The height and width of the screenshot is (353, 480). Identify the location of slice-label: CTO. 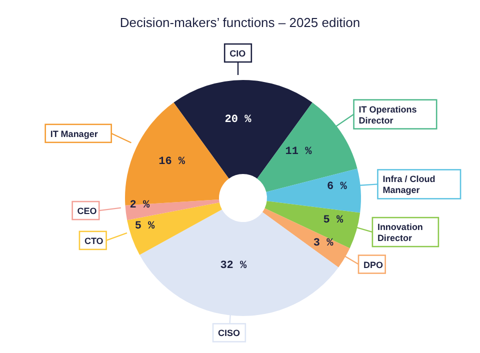
(94, 241).